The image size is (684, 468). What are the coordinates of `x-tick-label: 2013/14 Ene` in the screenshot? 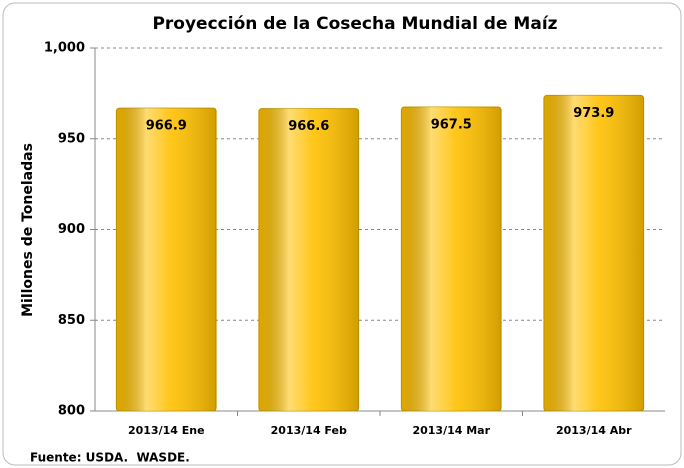 It's located at (166, 430).